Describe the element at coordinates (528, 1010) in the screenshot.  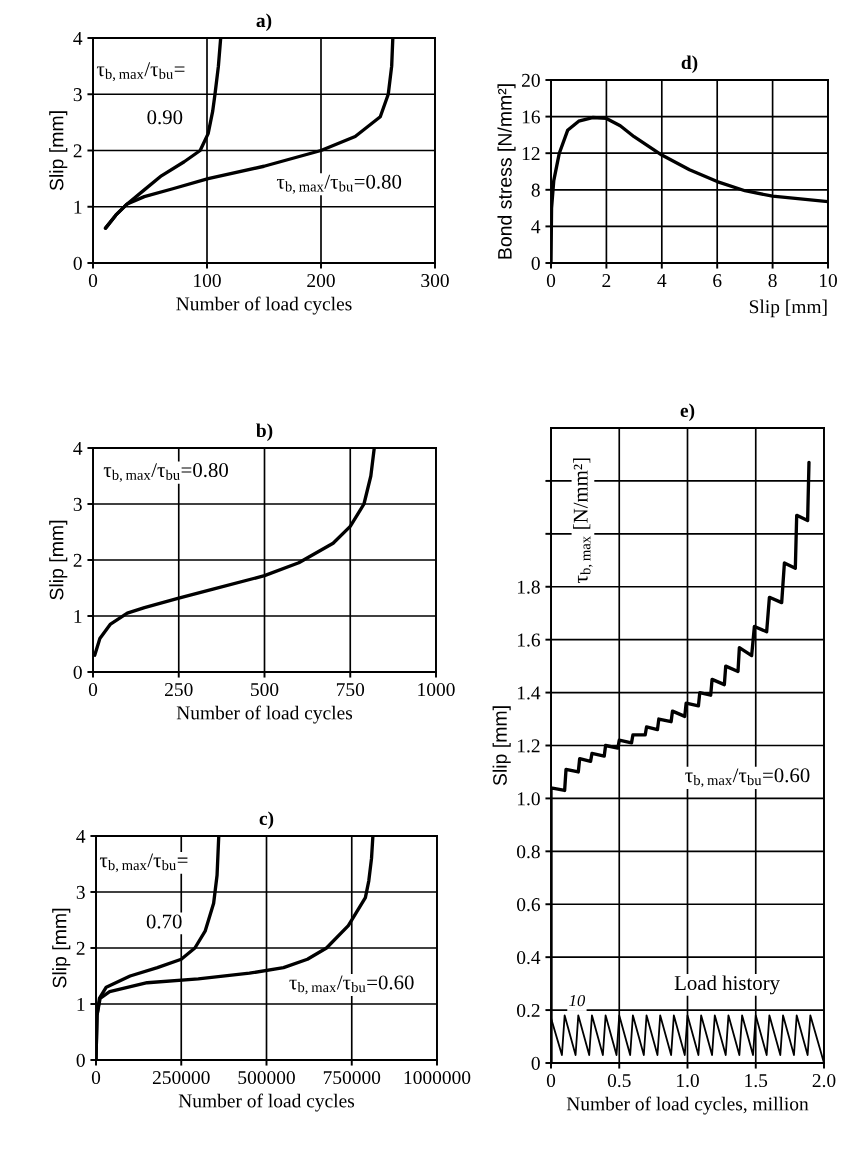
I see `y-tick-label: 0.2` at that location.